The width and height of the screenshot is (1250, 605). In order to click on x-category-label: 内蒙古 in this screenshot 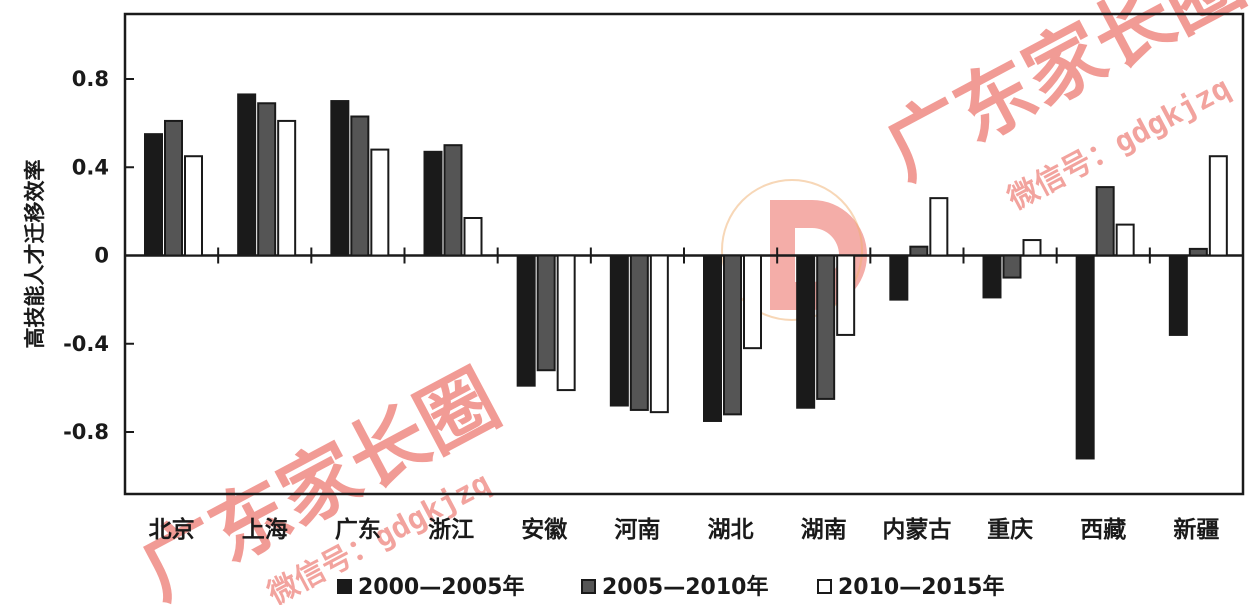, I will do `click(916, 530)`.